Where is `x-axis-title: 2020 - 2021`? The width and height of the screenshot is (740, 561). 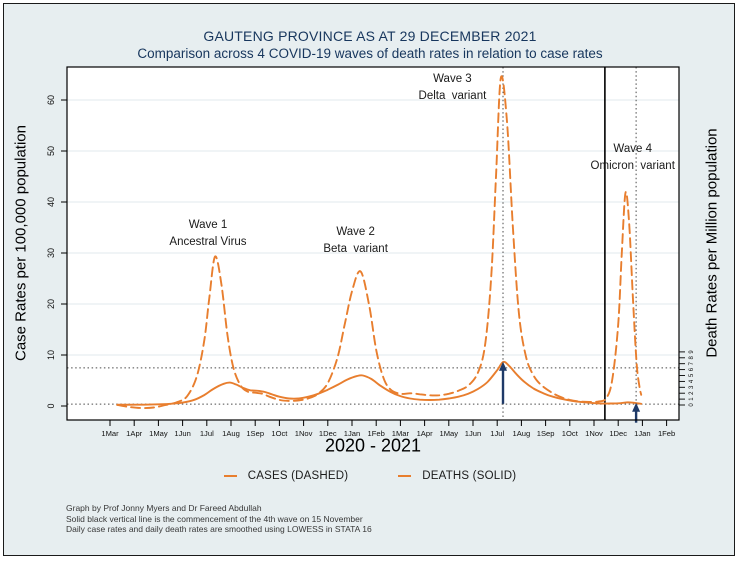 x-axis-title: 2020 - 2021 is located at coordinates (373, 445).